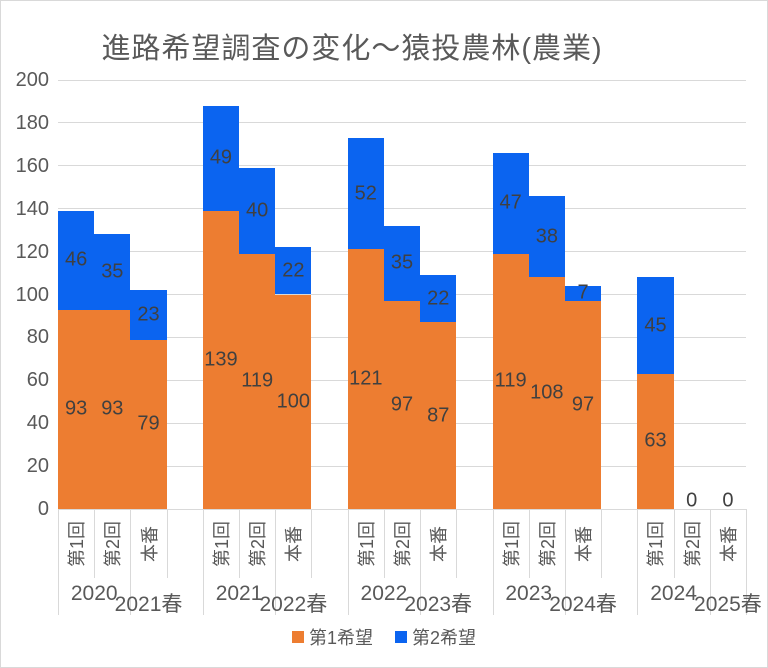 The image size is (768, 668). Describe the element at coordinates (32, 80) in the screenshot. I see `y-axis-tick-label: 200` at that location.